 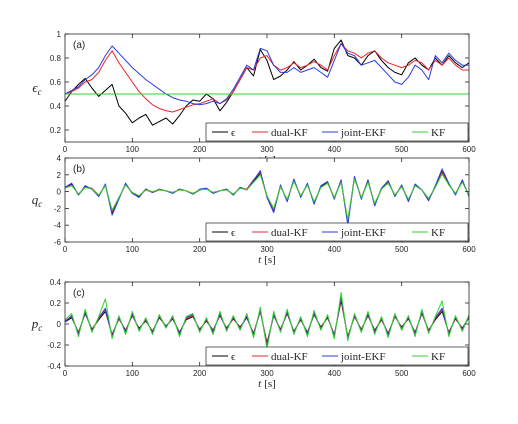 I want to click on panel-label: (b), so click(x=79, y=169).